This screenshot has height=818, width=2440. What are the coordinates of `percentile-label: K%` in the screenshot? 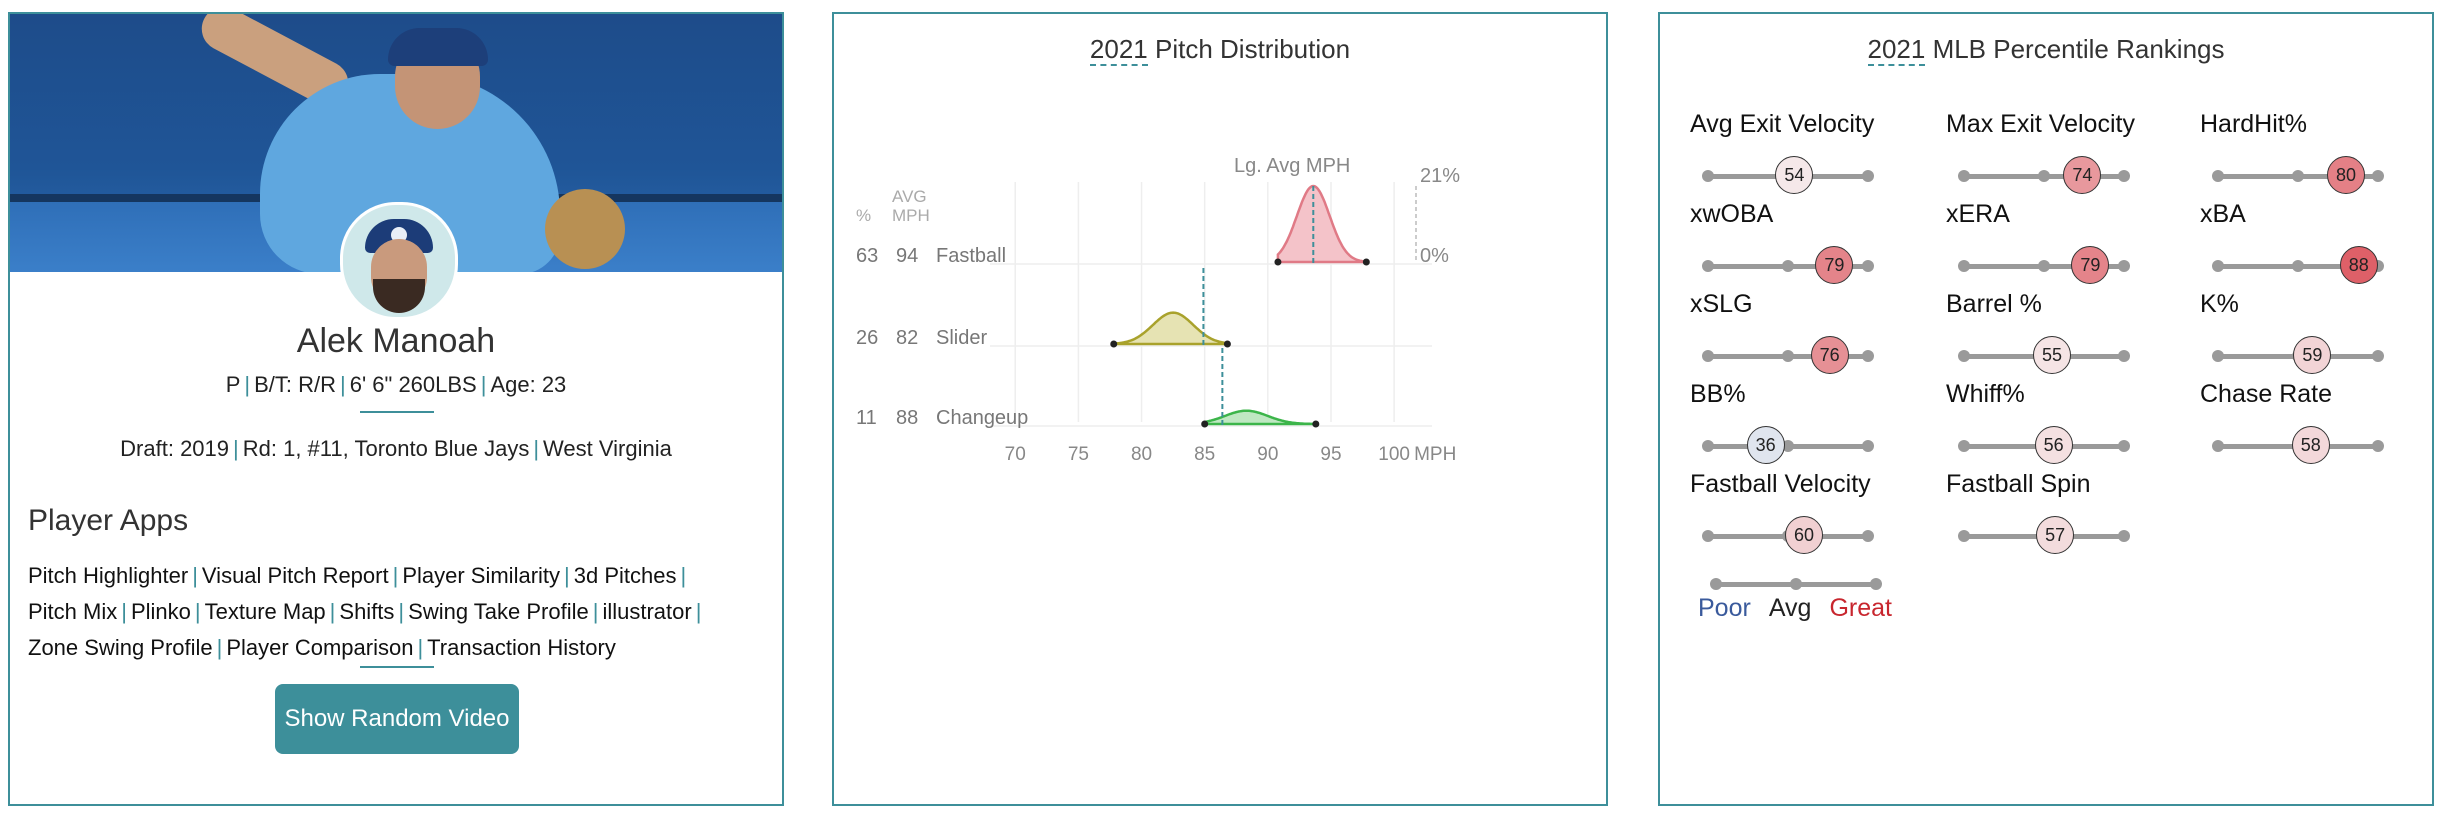 It's located at (2219, 304).